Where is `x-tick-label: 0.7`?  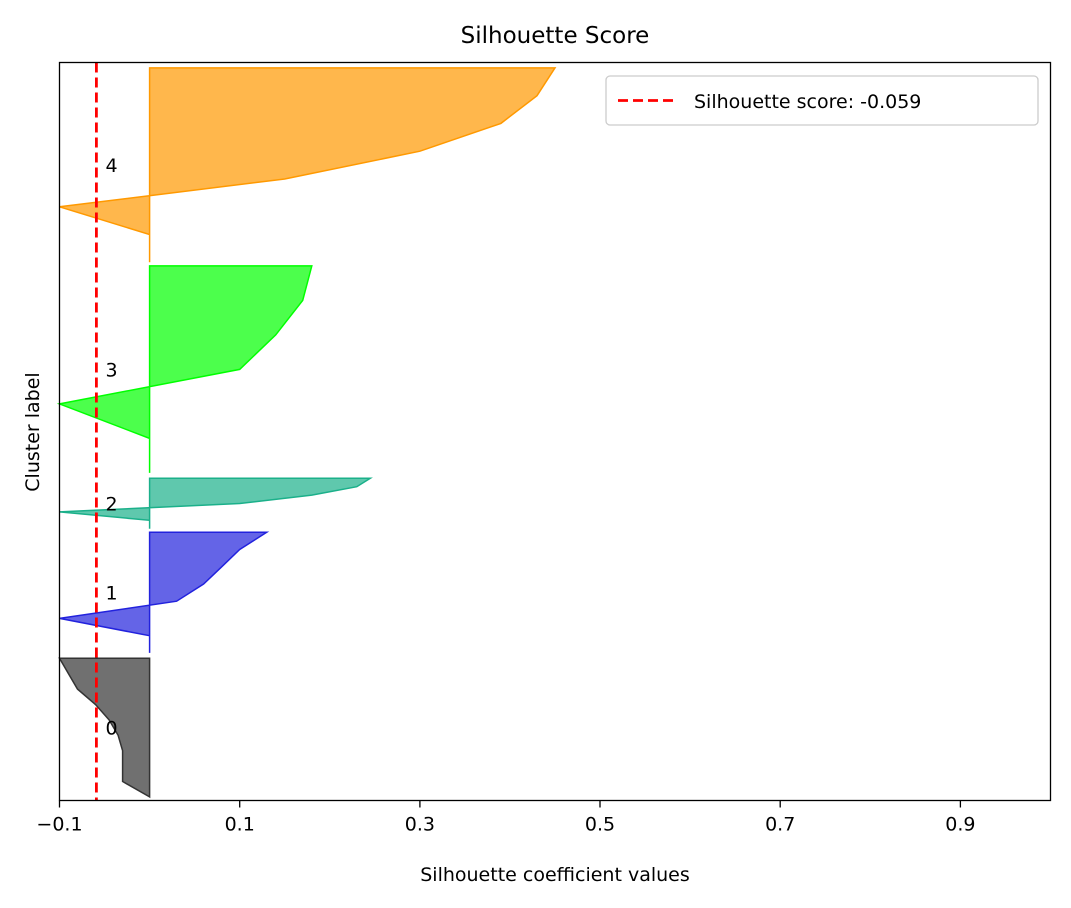
x-tick-label: 0.7 is located at coordinates (780, 825).